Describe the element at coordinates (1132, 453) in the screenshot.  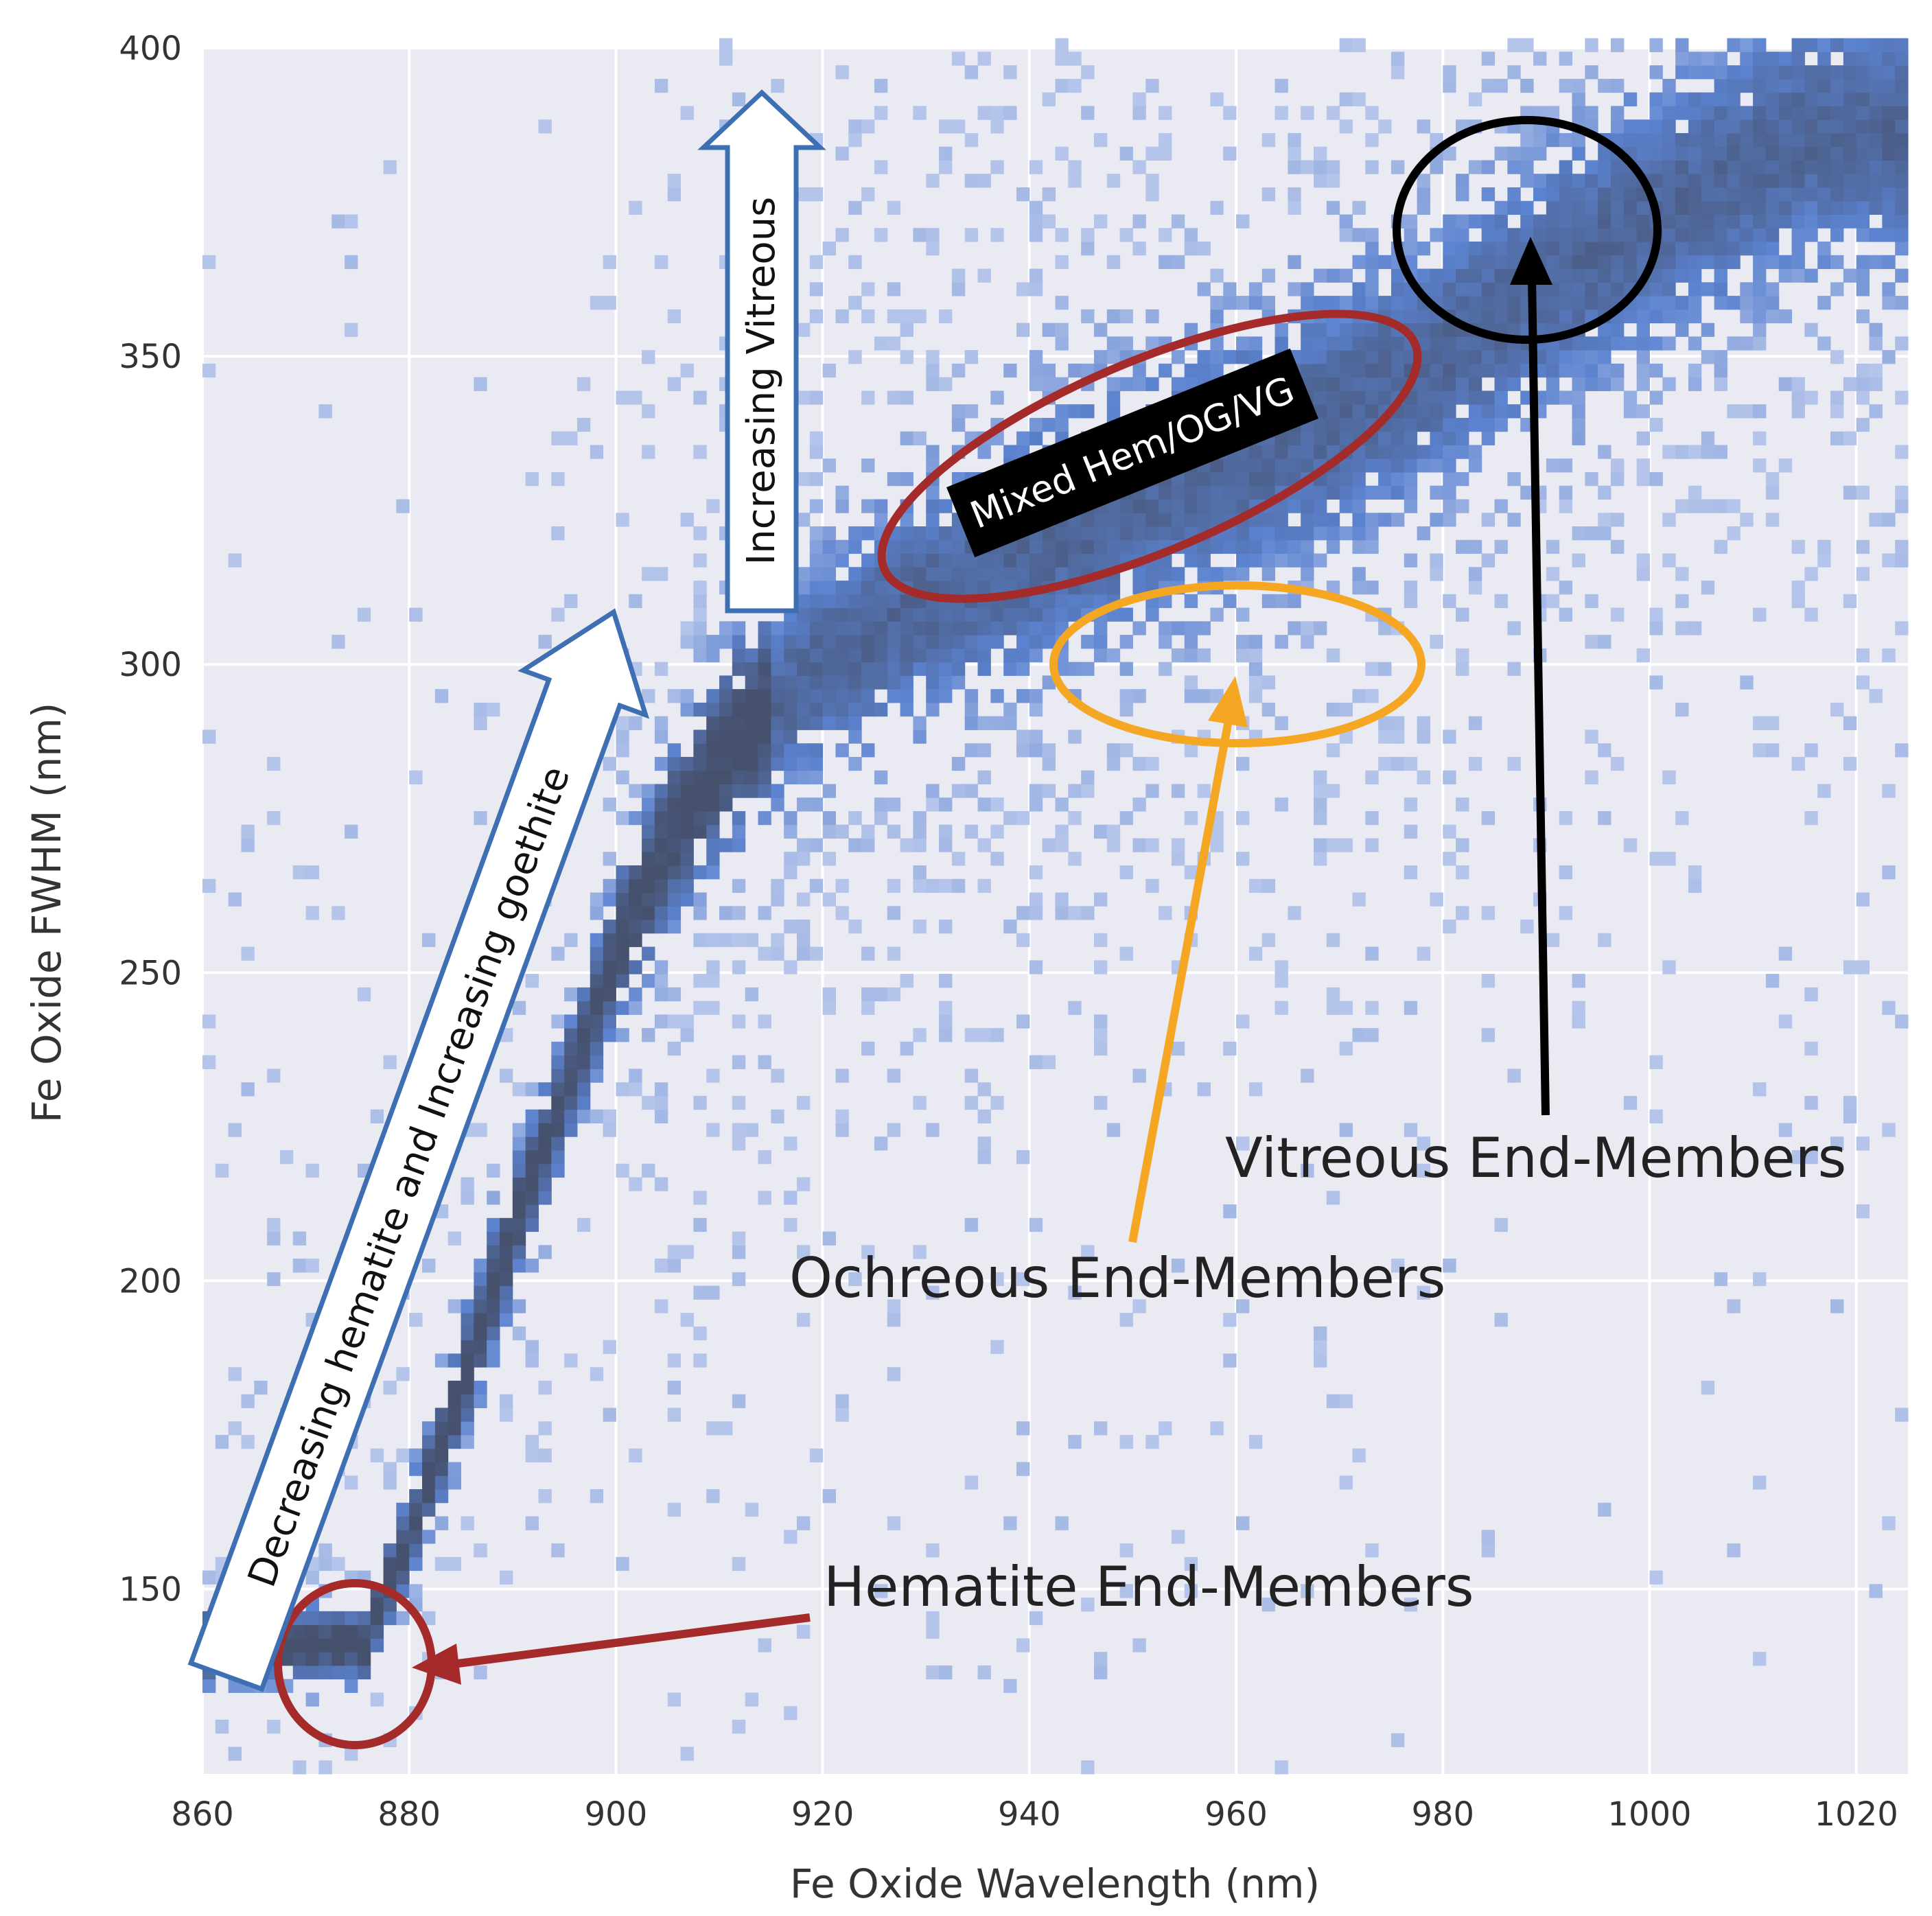
I see `mixed-label-box` at that location.